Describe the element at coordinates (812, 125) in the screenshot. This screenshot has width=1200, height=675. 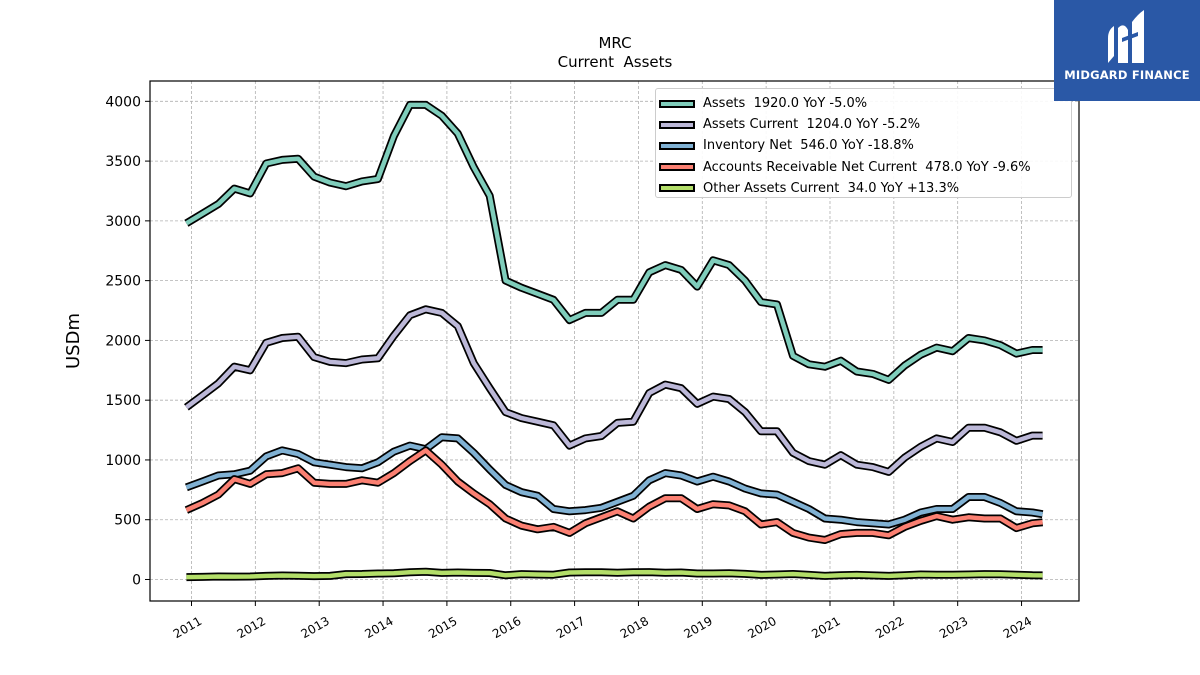
I see `legend-label: Assets Current 1204.0 YoY -5.2%` at that location.